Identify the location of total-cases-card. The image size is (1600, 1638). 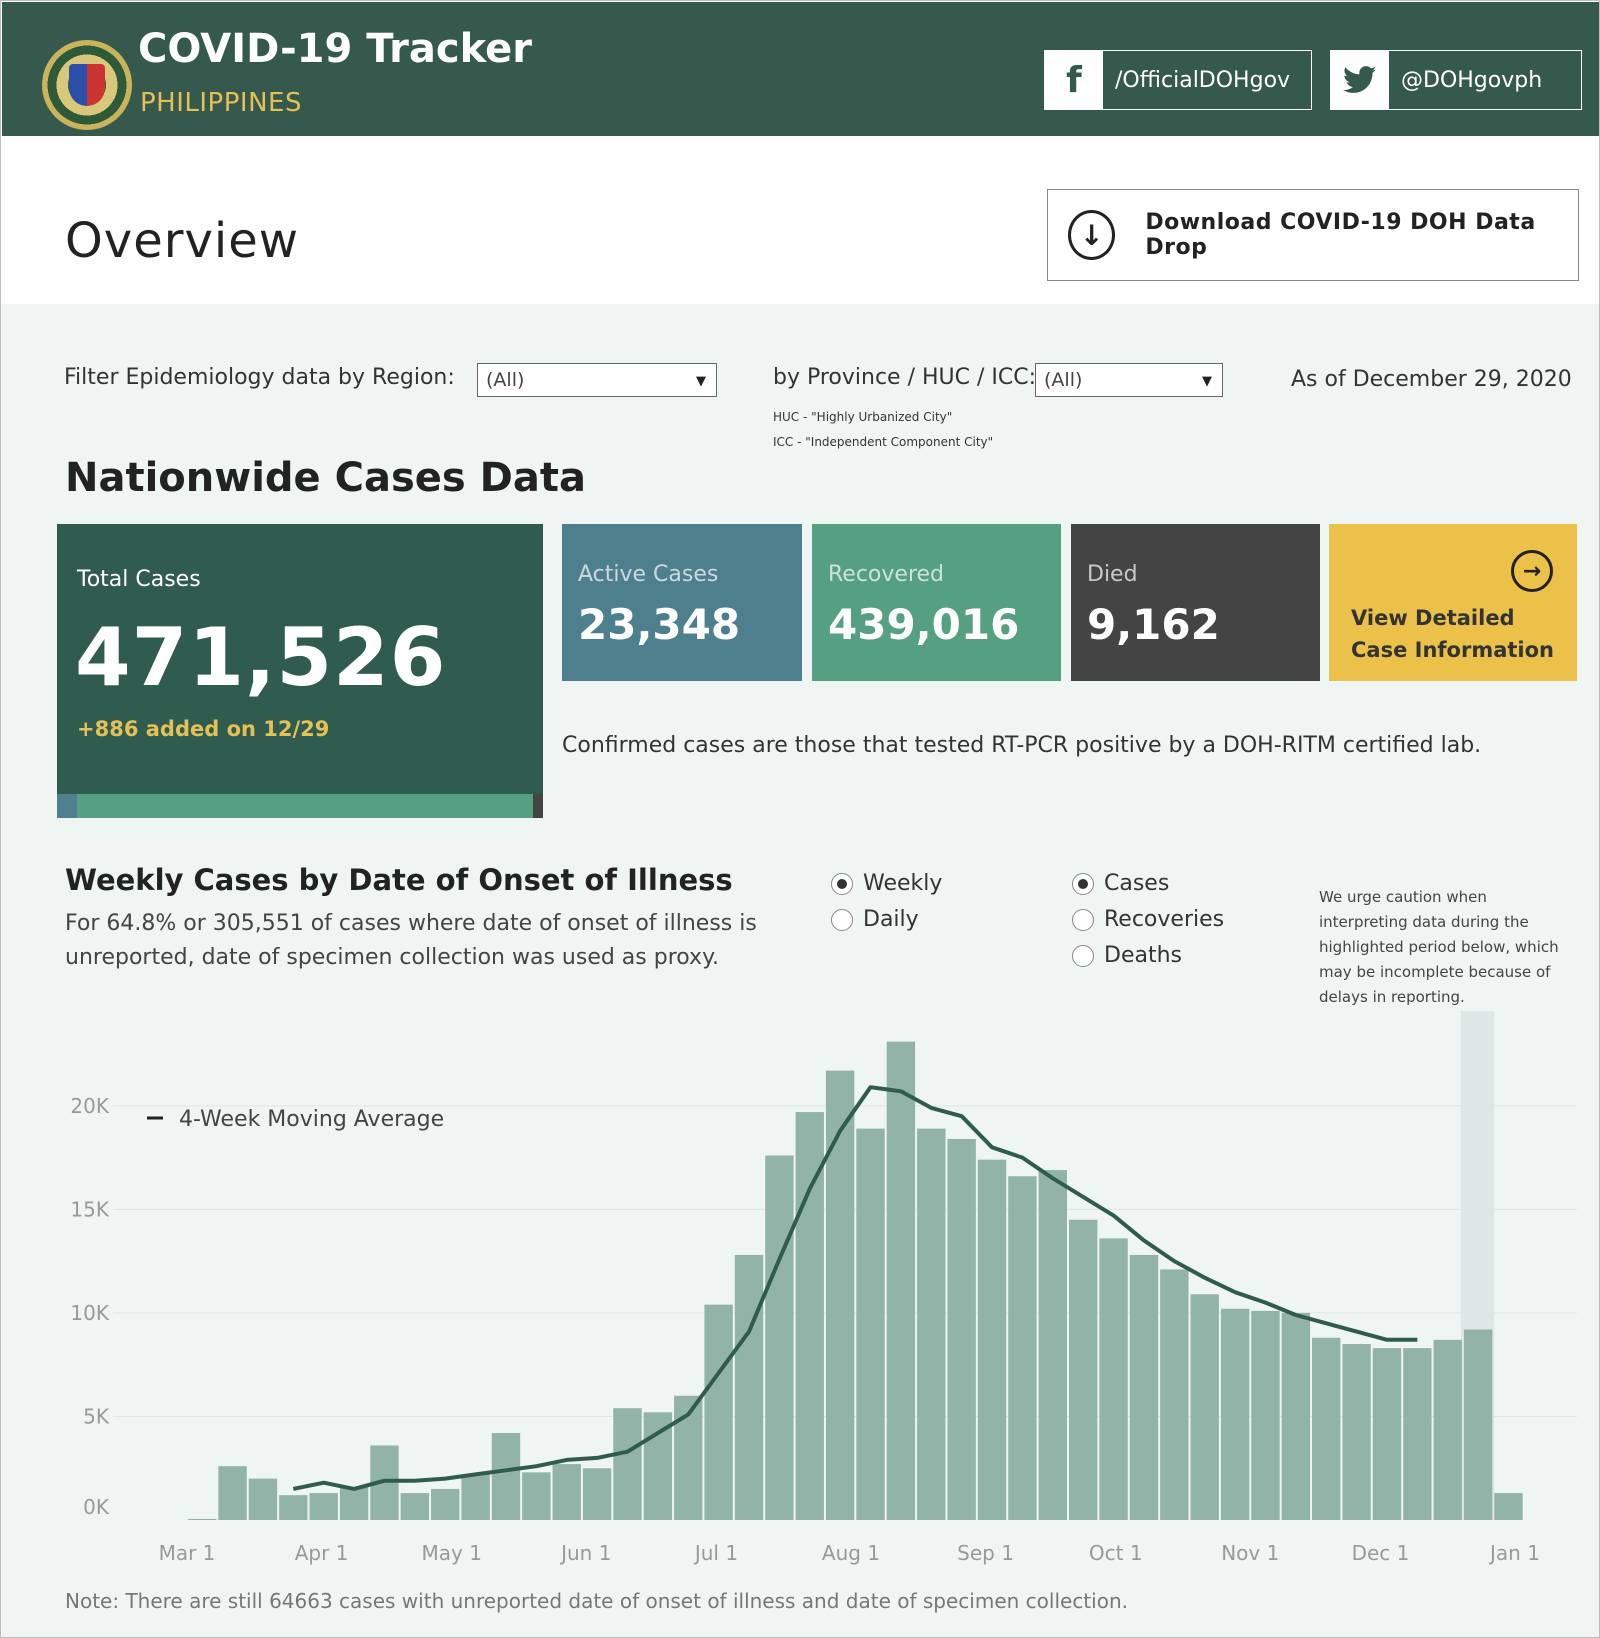
(300, 659).